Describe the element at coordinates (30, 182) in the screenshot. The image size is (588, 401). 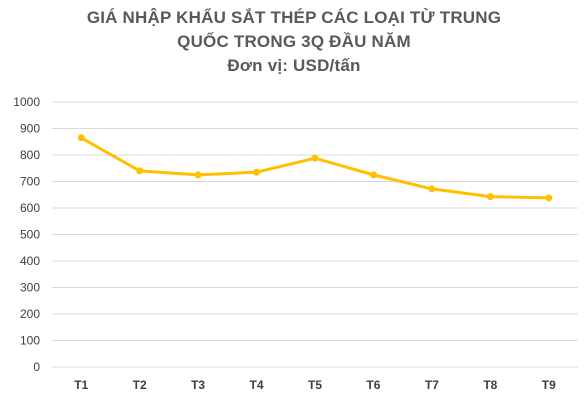
I see `y-tick-label: 700` at that location.